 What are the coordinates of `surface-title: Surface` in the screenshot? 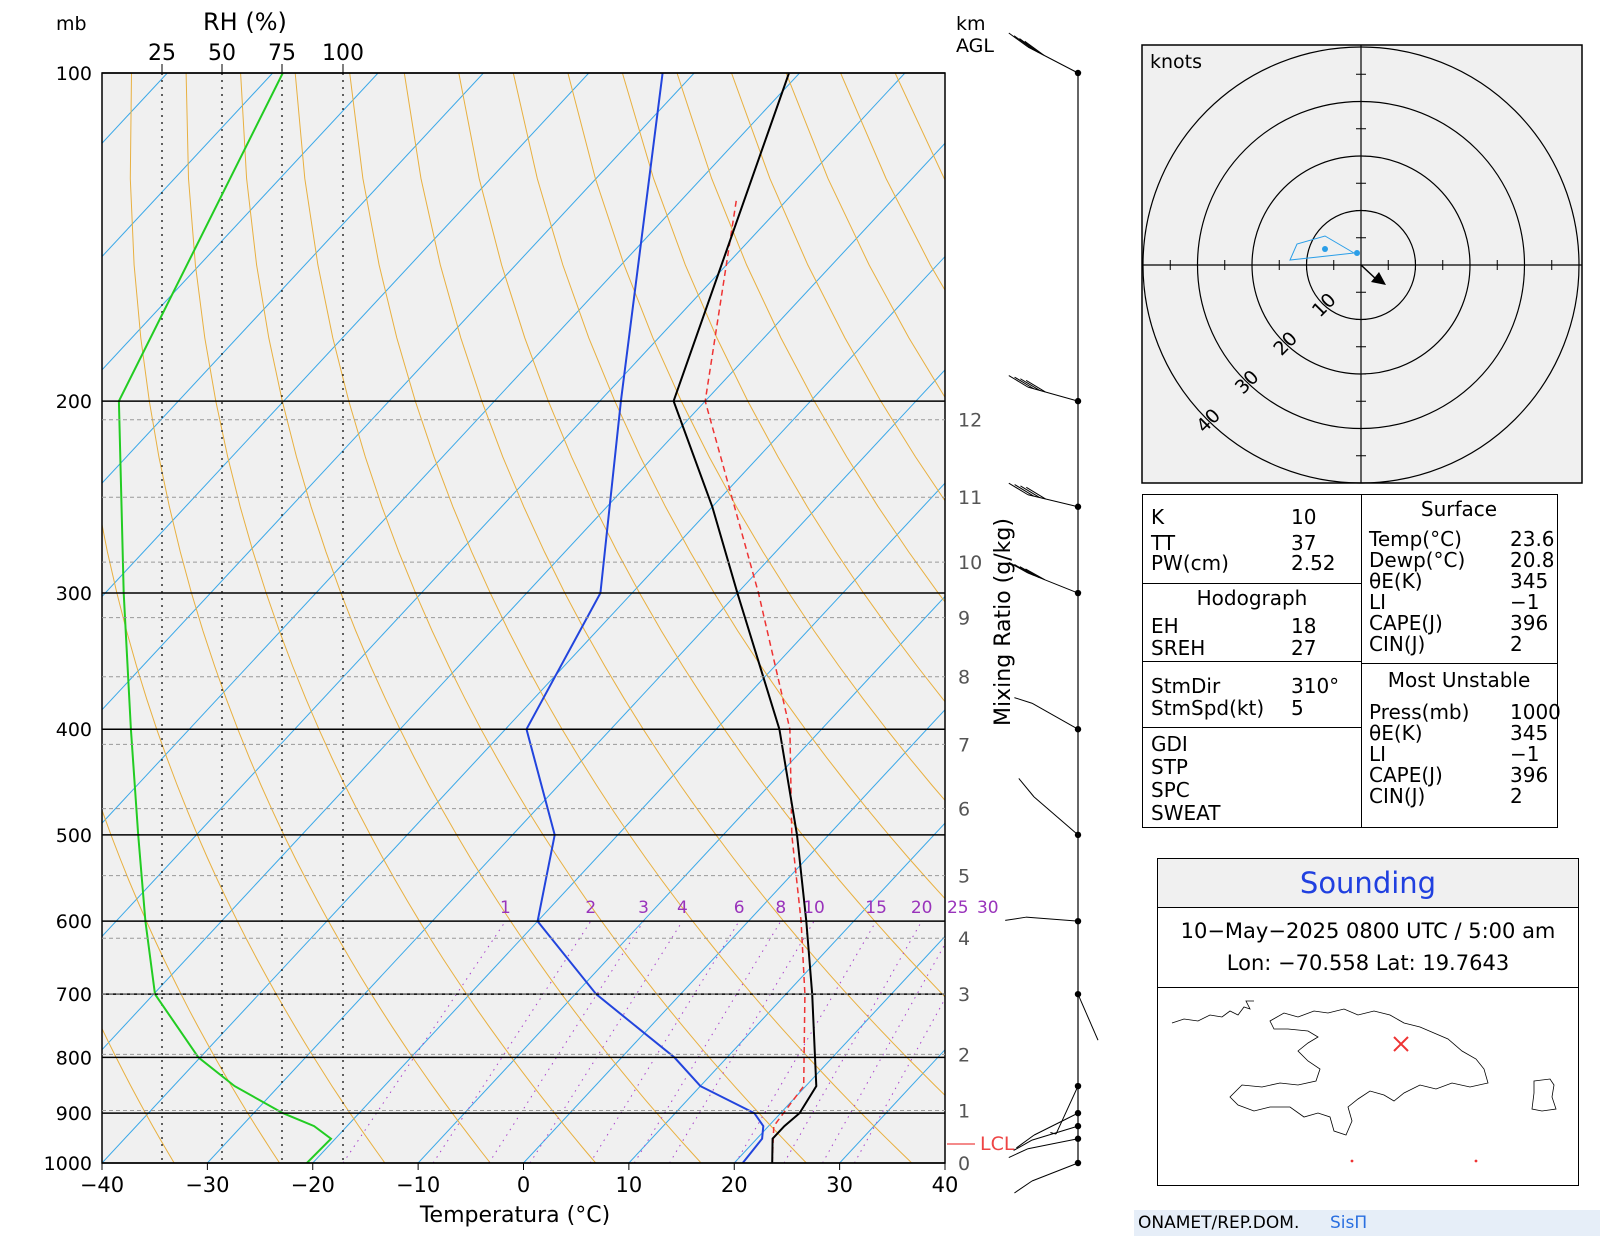 It's located at (1459, 509).